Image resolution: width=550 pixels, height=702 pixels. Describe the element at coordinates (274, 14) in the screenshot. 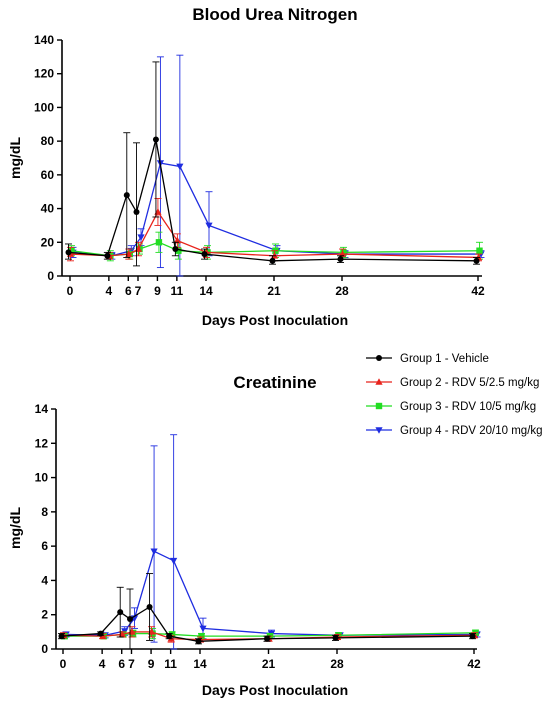

I see `bun-title: Blood Urea Nitrogen` at that location.